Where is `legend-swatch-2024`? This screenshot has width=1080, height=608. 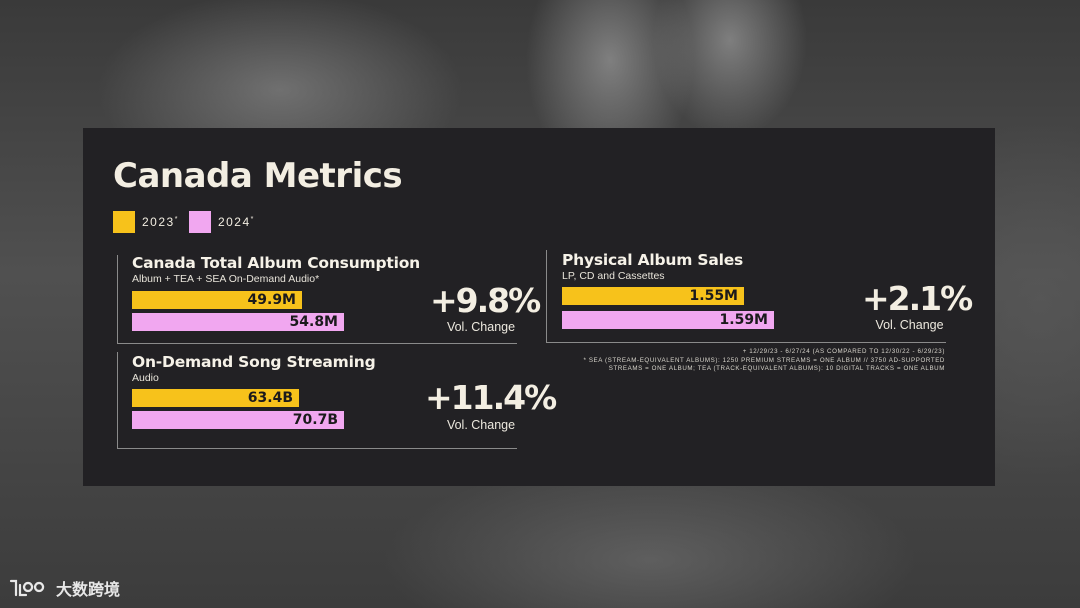 legend-swatch-2024 is located at coordinates (199, 222).